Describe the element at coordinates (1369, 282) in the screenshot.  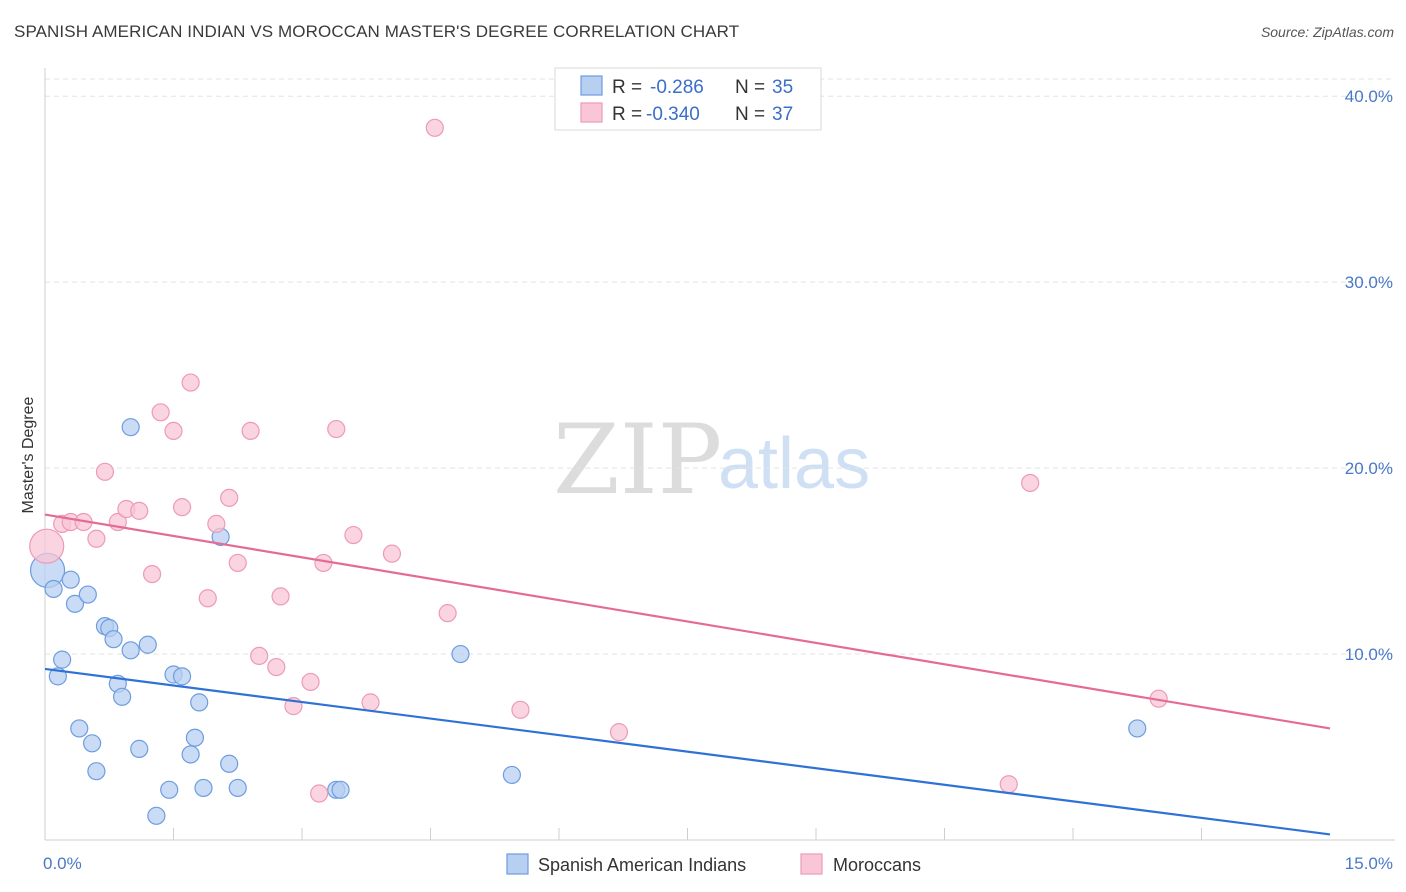
I see `y-tick-label-2: 30.0%` at that location.